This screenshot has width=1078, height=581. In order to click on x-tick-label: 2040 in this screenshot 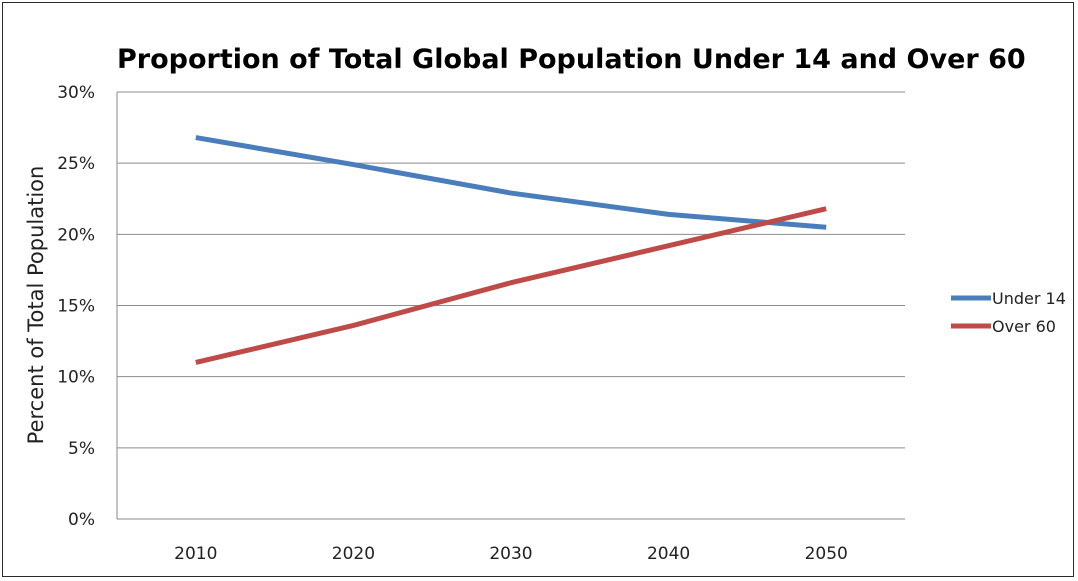, I will do `click(668, 554)`.